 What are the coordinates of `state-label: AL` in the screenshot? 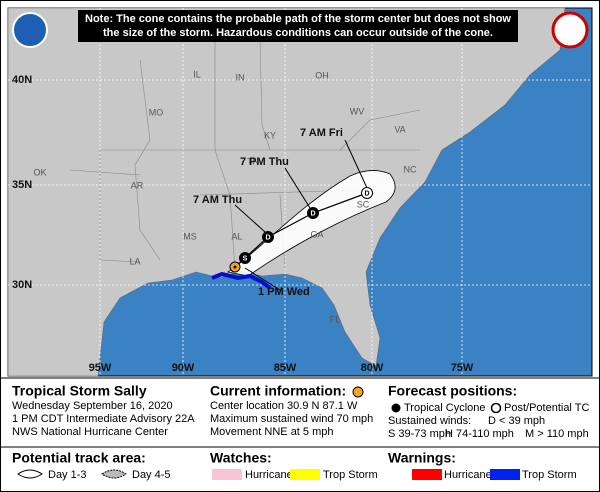 It's located at (236, 236).